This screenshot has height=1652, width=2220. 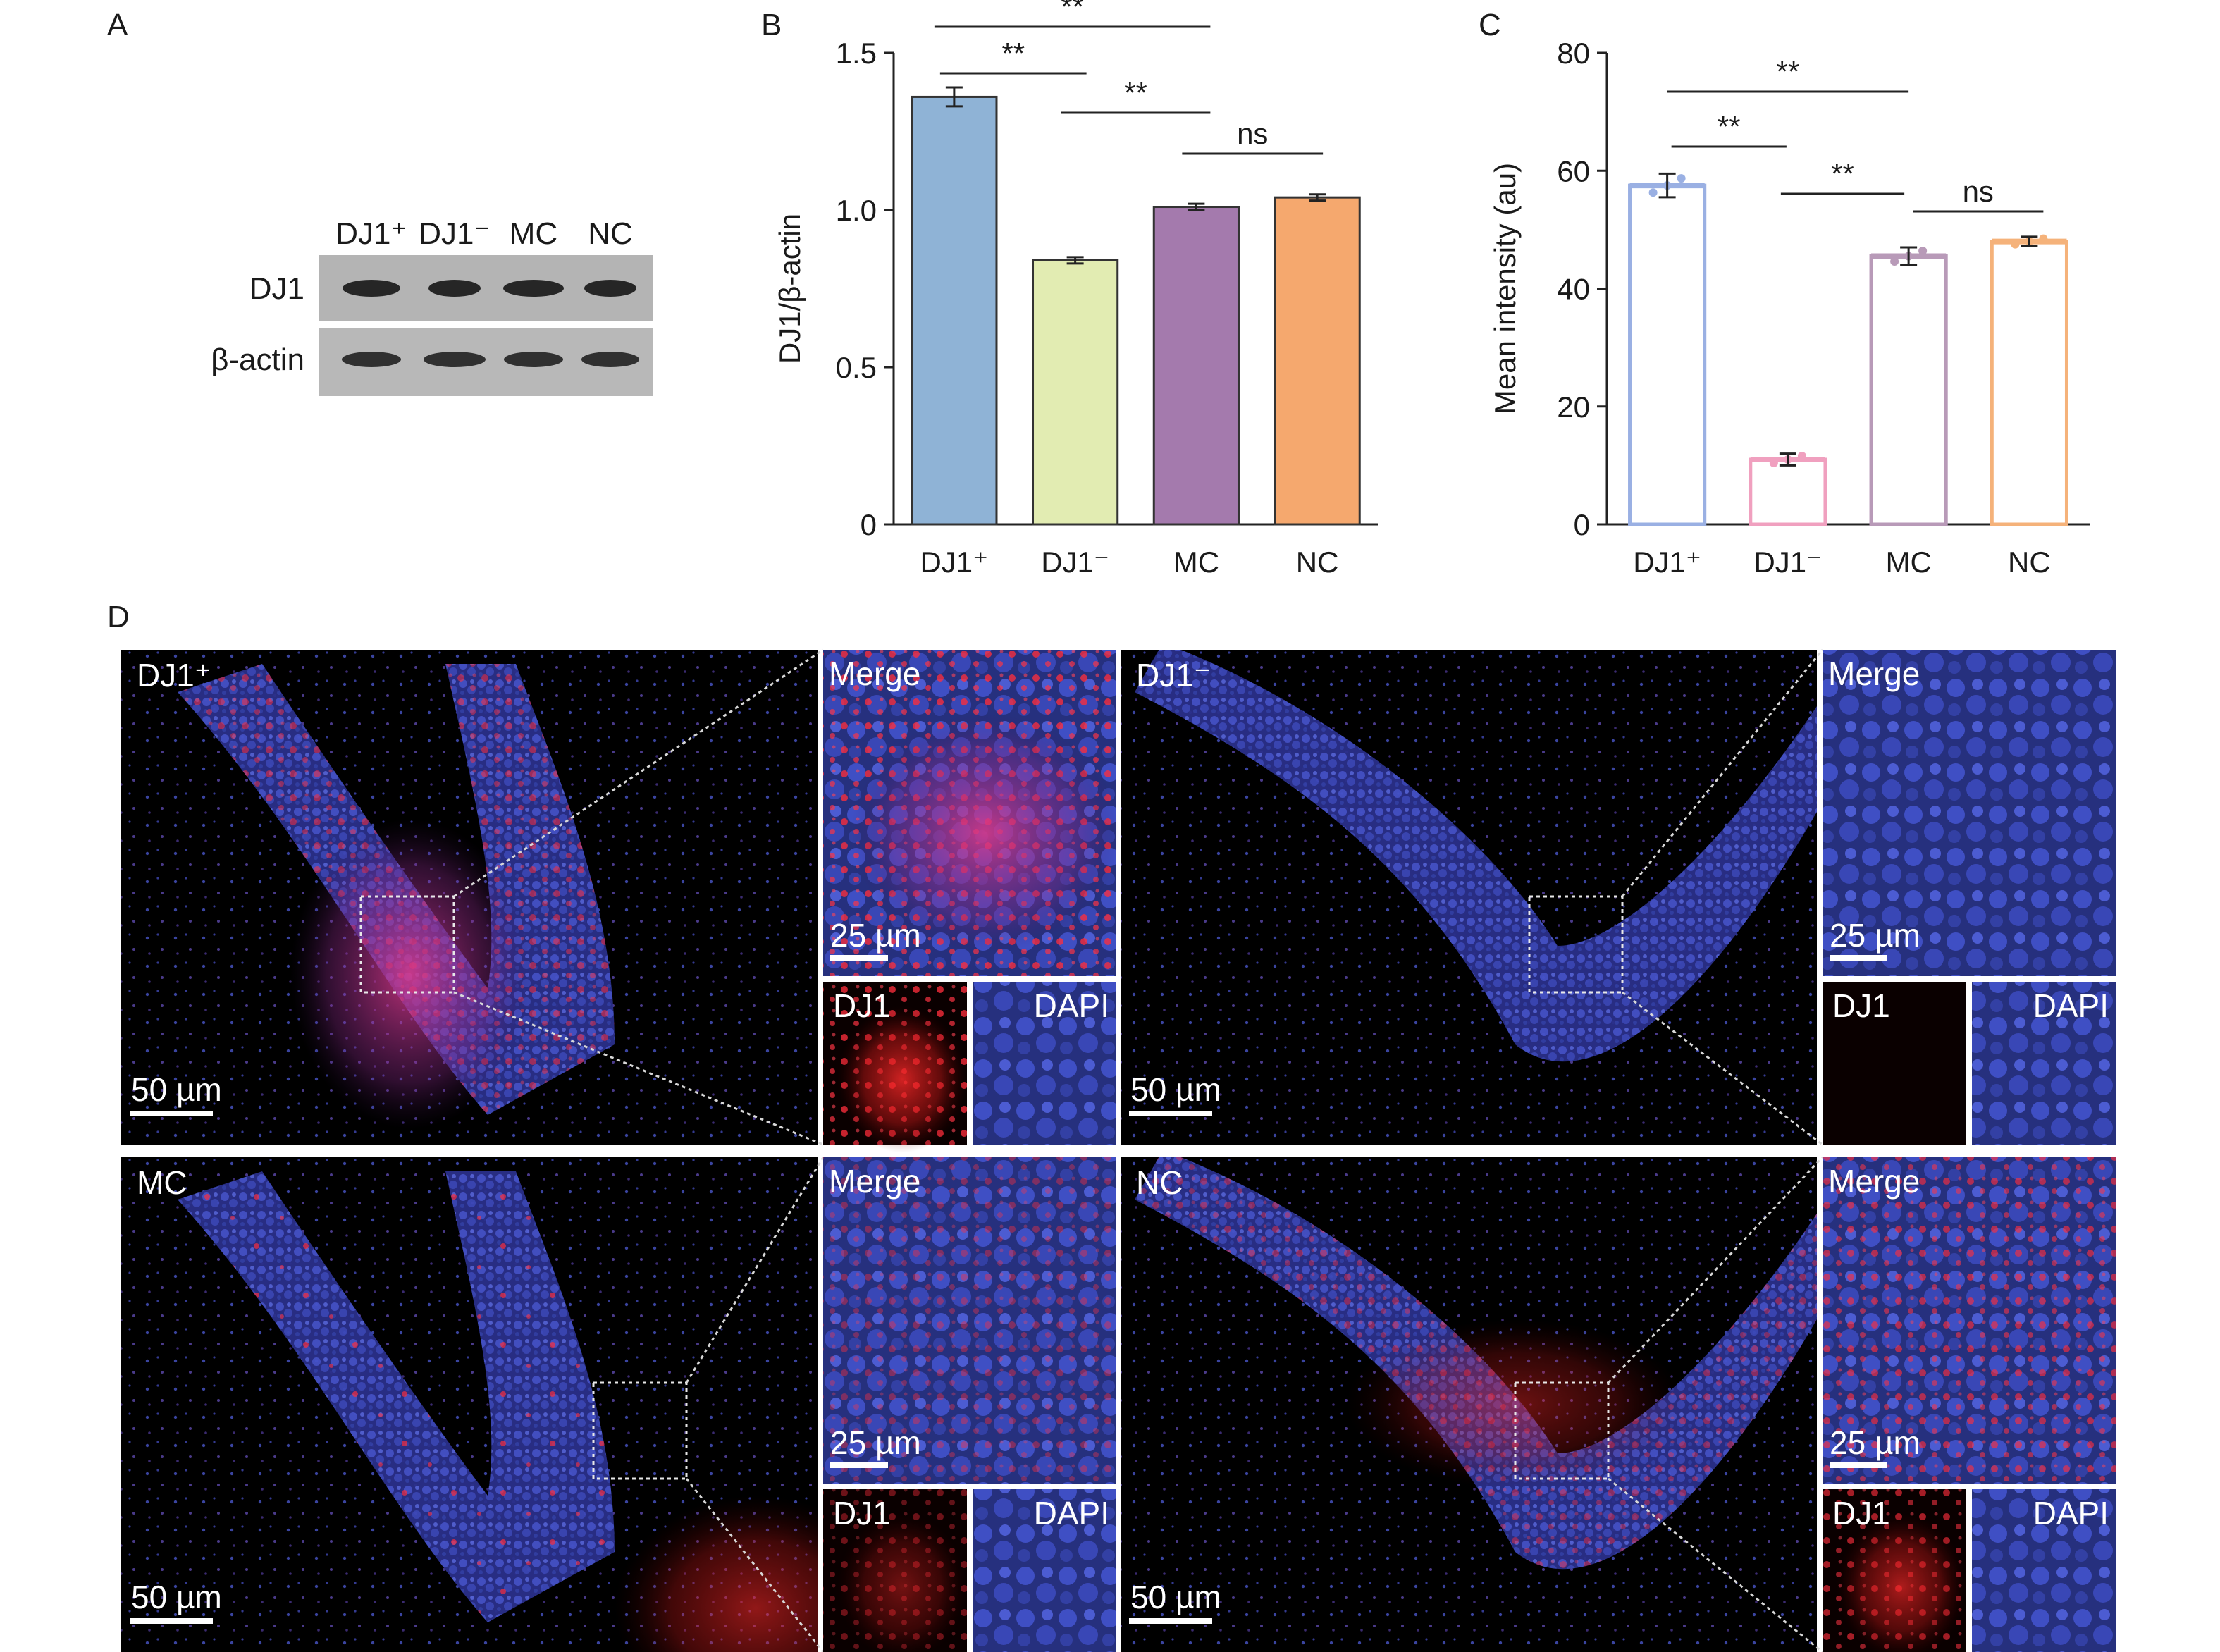 What do you see at coordinates (397, 1396) in the screenshot?
I see `dj1-signal` at bounding box center [397, 1396].